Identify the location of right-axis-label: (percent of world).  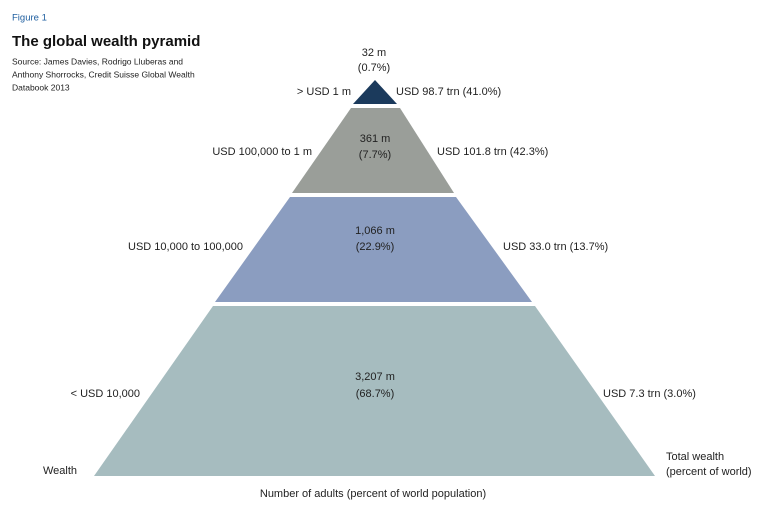
(709, 472).